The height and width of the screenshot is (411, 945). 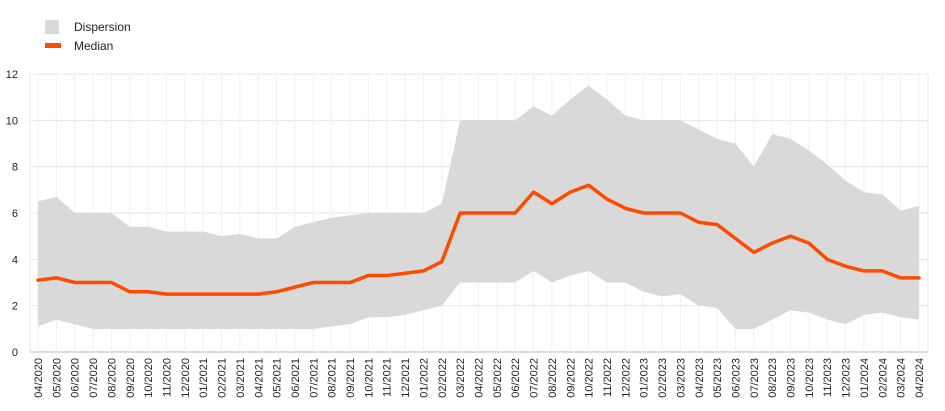 What do you see at coordinates (149, 378) in the screenshot?
I see `x-tick-label: 10/2020` at bounding box center [149, 378].